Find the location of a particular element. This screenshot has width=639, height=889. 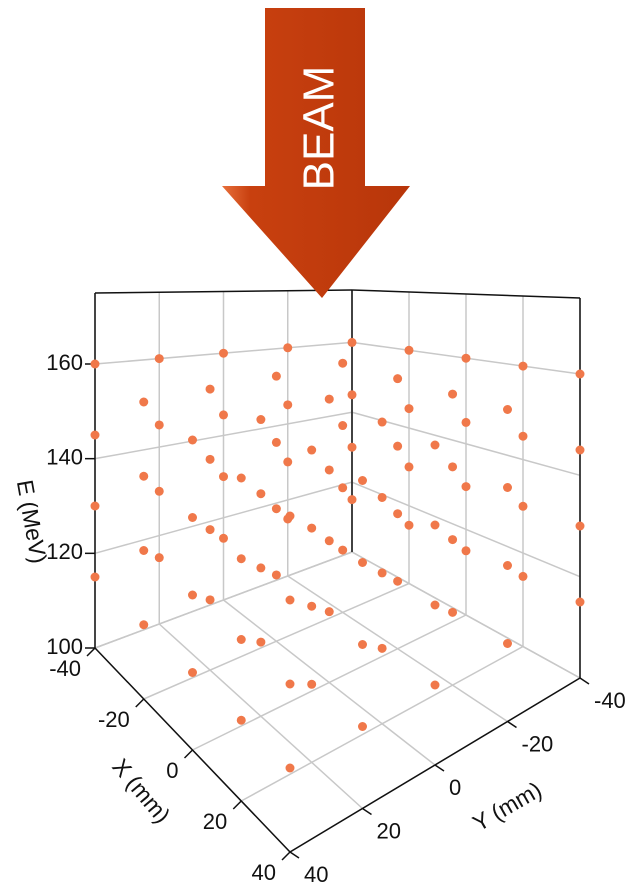

arrow-shape is located at coordinates (316, 153).